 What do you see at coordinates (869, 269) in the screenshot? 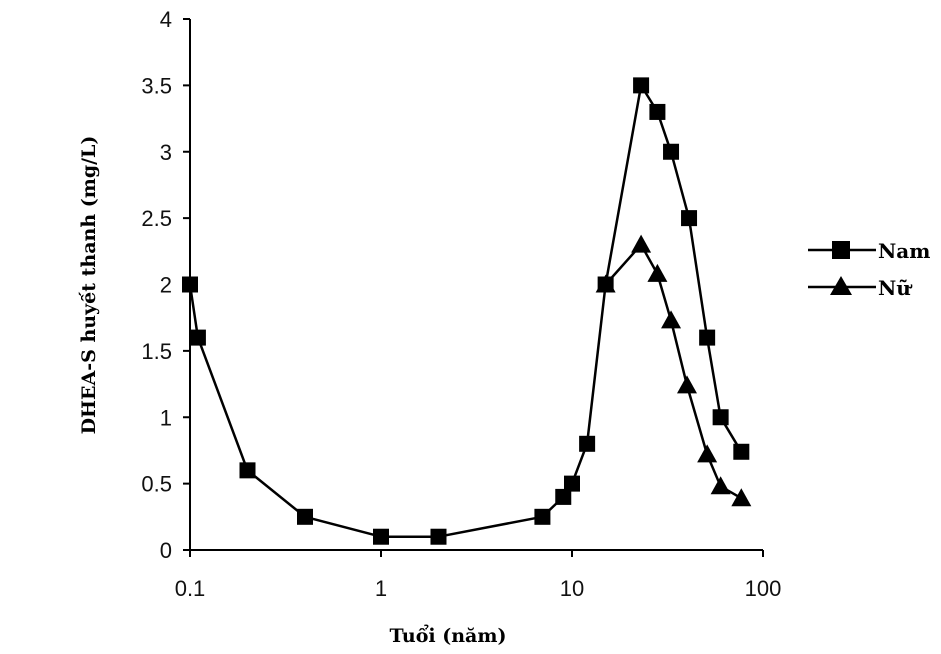
I see `legend: Nam Nữ` at bounding box center [869, 269].